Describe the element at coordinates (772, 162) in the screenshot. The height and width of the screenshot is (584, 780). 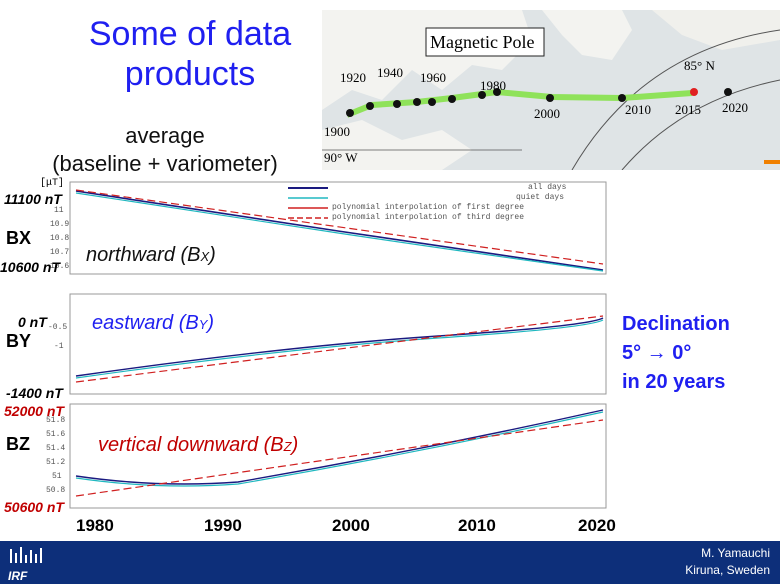
I see `accent-mark` at that location.